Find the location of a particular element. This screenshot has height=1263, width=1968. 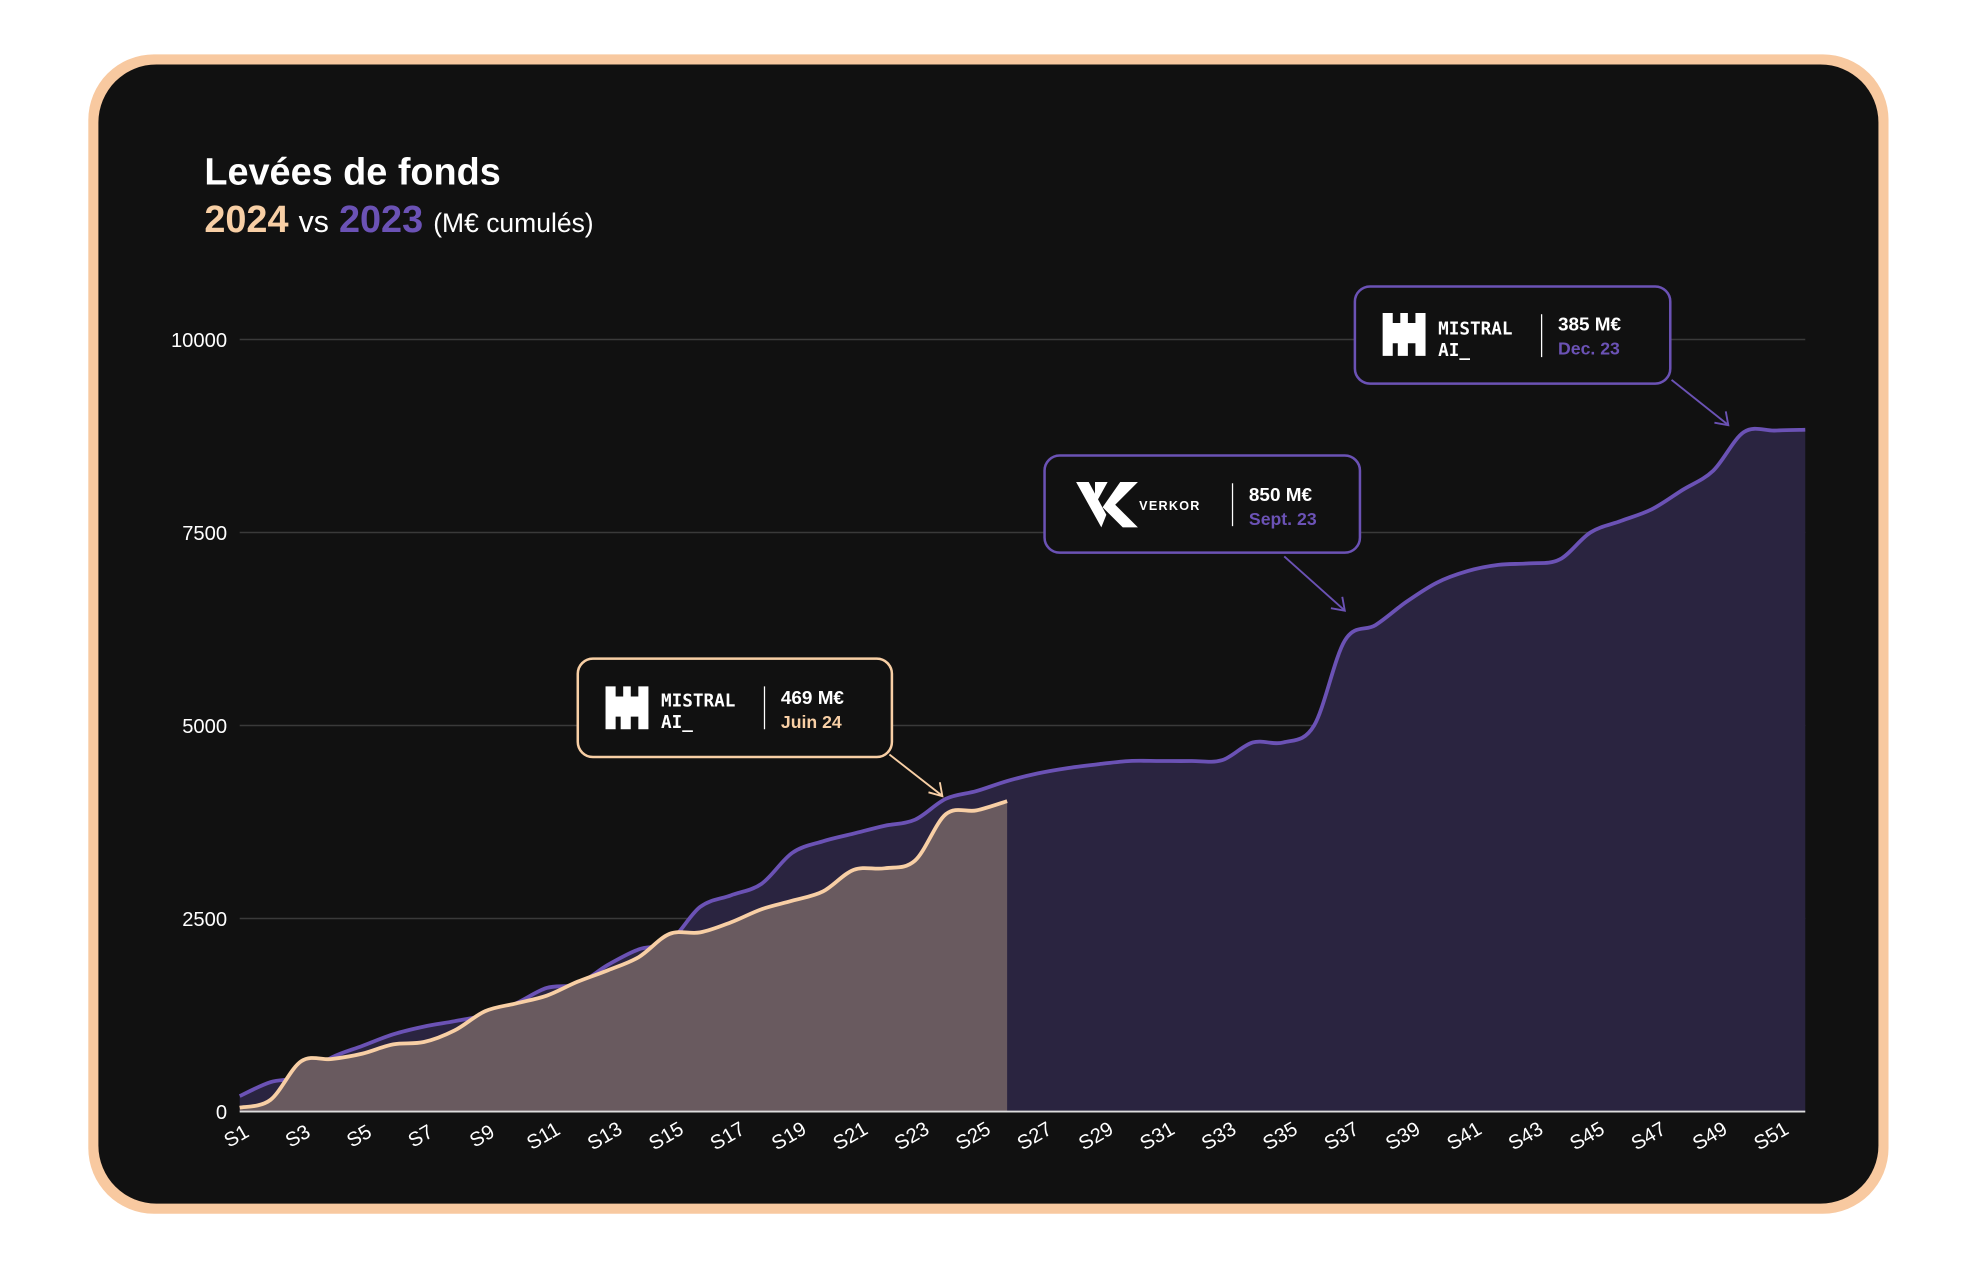

callout: MISTRAL AI_ 385 M€ Dec. 23 is located at coordinates (1541, 356).